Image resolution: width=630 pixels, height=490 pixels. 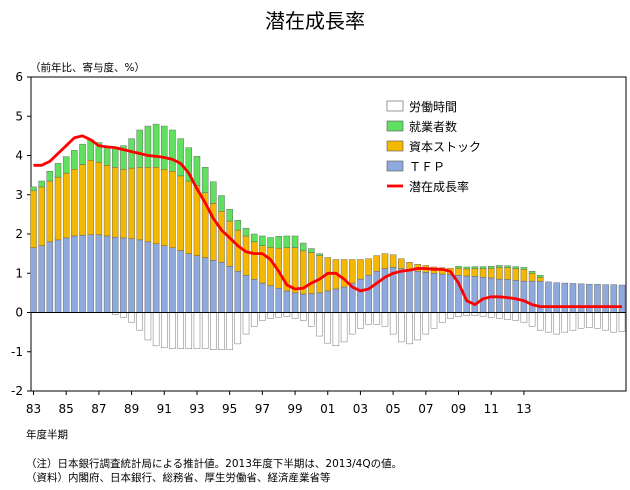 I want to click on y-tick-label: -2, so click(x=17, y=391).